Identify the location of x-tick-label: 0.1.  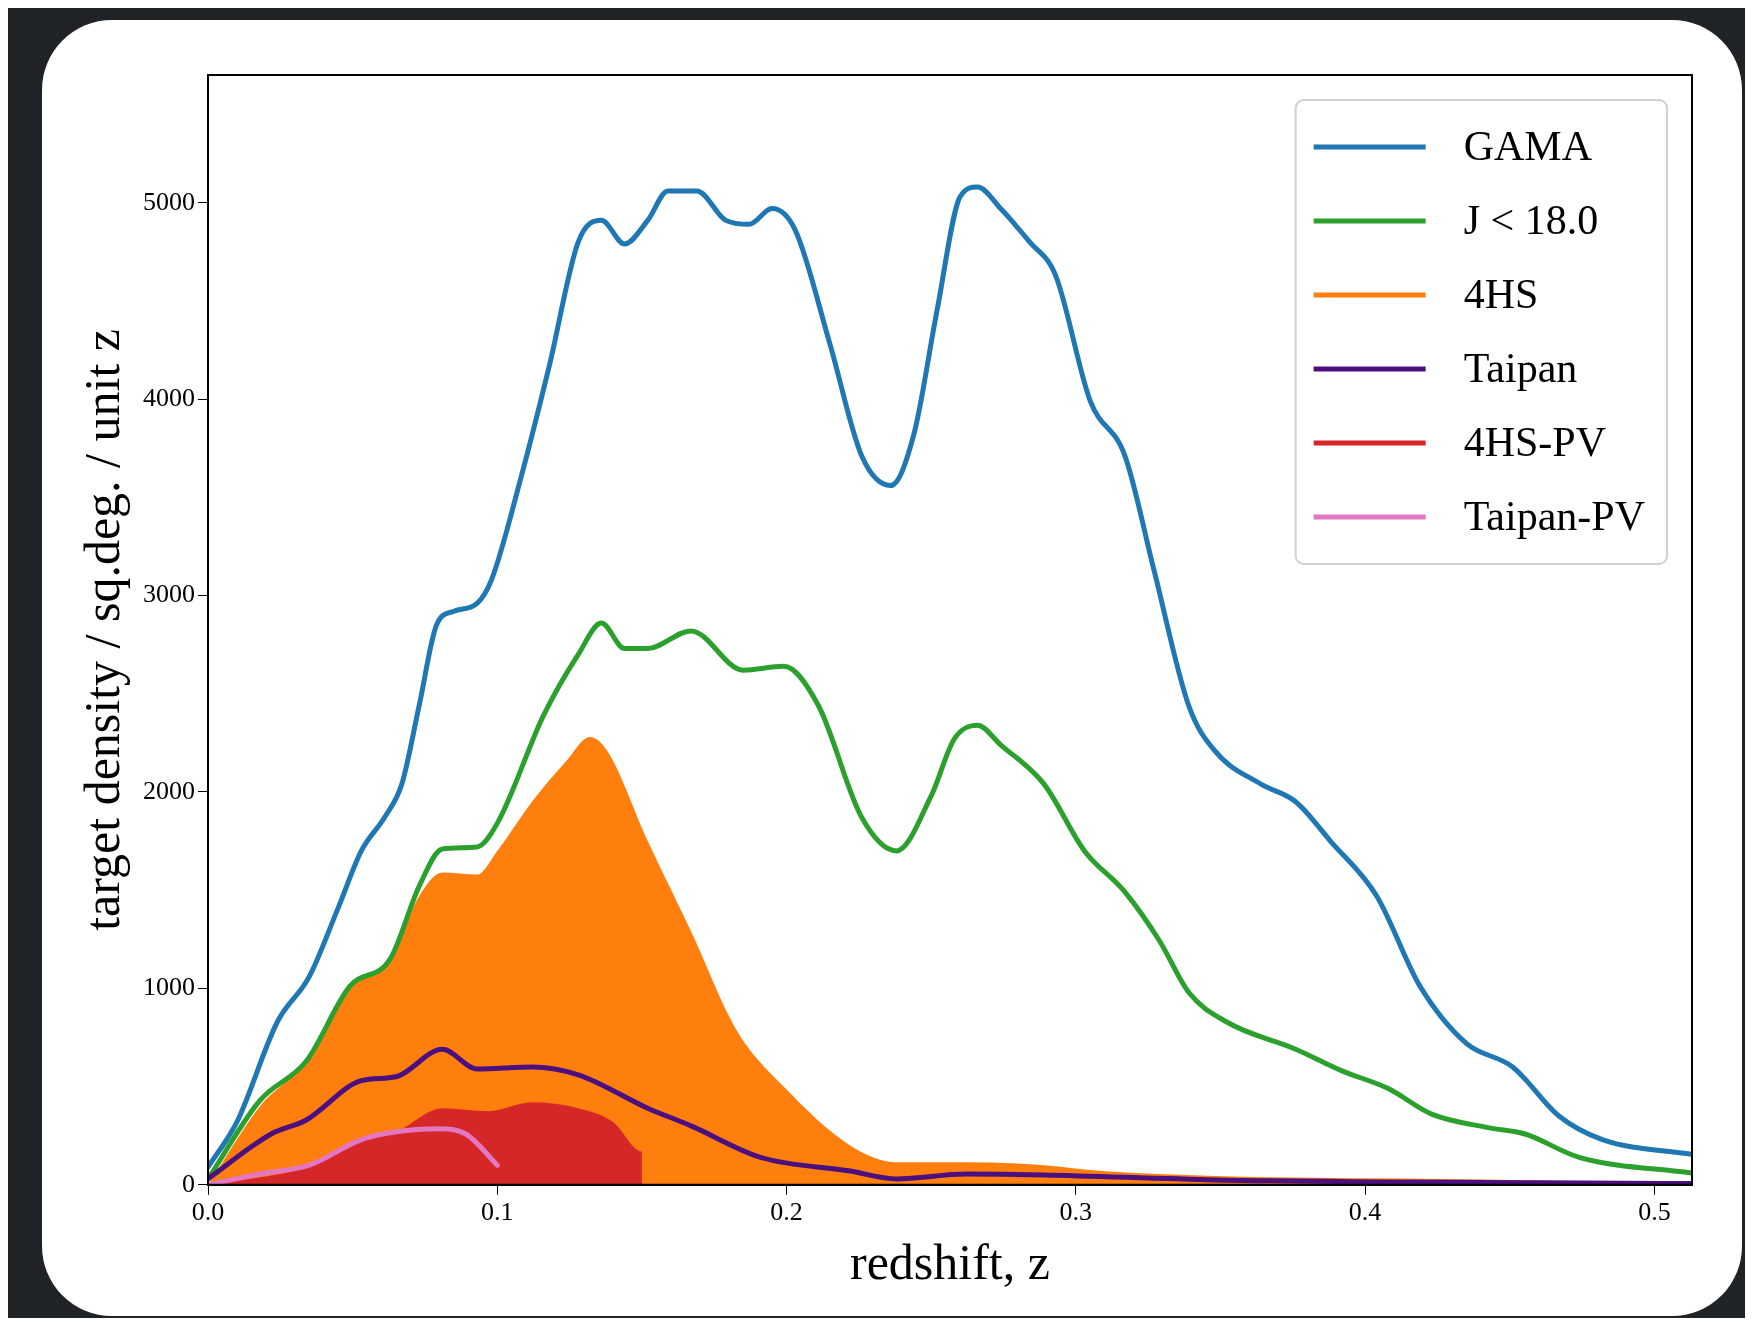
(497, 1212).